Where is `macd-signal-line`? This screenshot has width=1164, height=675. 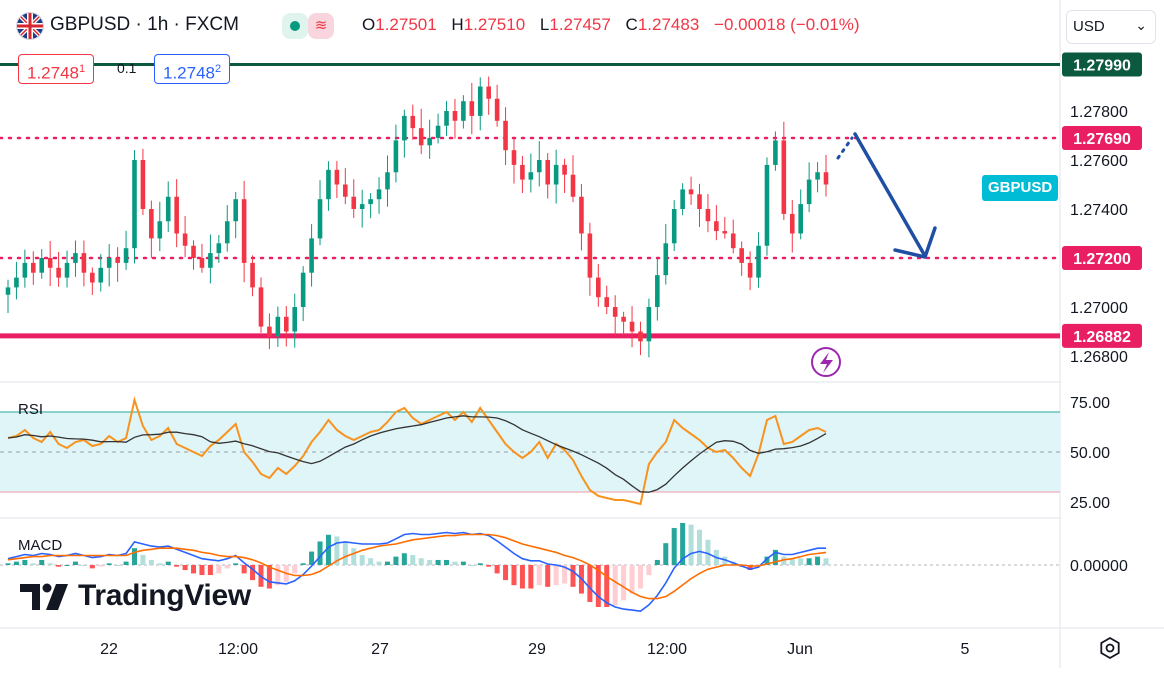 macd-signal-line is located at coordinates (417, 566).